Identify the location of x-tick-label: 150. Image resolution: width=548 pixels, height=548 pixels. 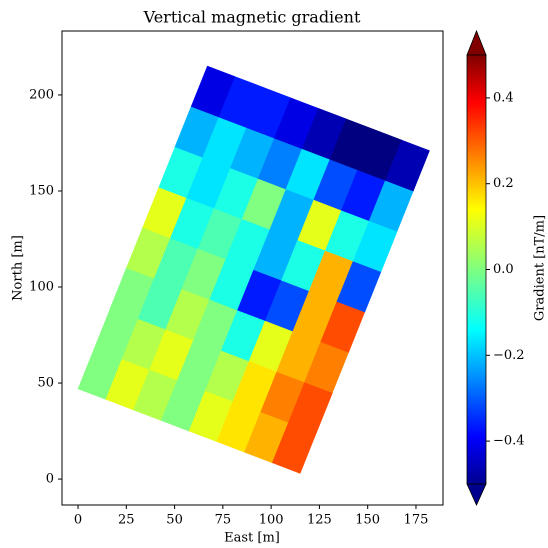
(367, 520).